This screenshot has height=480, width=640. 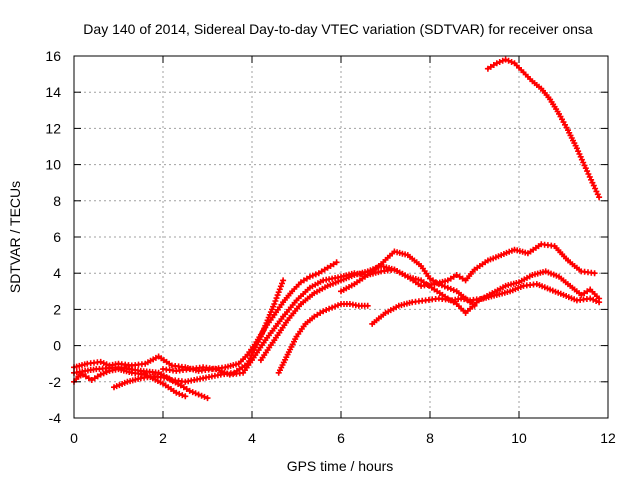 I want to click on x-tick-label: 10, so click(x=519, y=438).